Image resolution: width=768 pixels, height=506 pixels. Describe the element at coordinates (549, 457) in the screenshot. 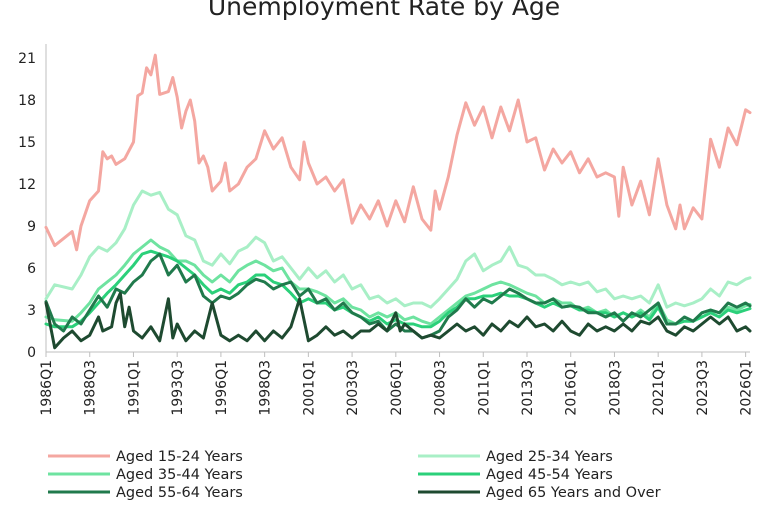

I see `legend-label: Aged 25-34 Years` at that location.